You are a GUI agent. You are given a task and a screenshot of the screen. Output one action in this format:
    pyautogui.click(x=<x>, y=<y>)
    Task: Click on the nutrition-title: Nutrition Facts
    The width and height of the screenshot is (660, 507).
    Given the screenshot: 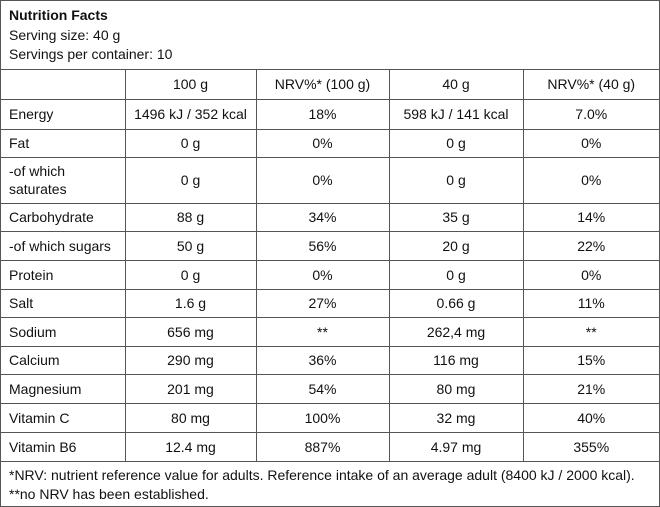 What is the action you would take?
    pyautogui.click(x=58, y=15)
    